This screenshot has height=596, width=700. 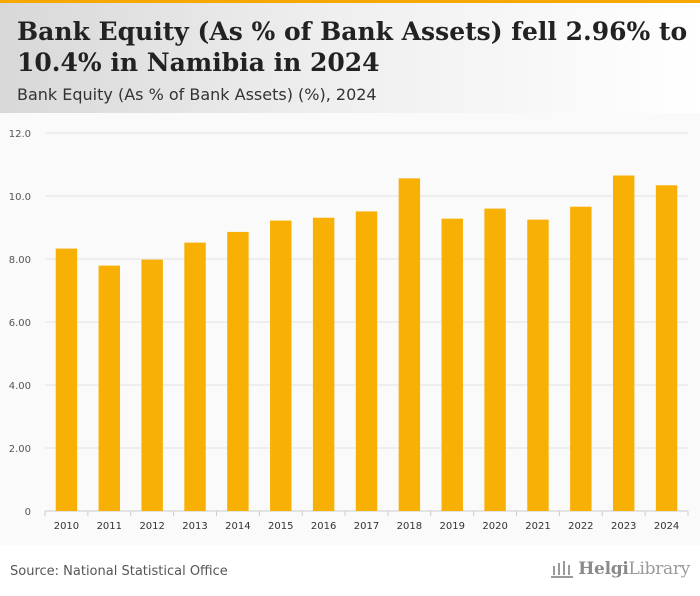 What do you see at coordinates (28, 512) in the screenshot?
I see `y-tick-label: 0` at bounding box center [28, 512].